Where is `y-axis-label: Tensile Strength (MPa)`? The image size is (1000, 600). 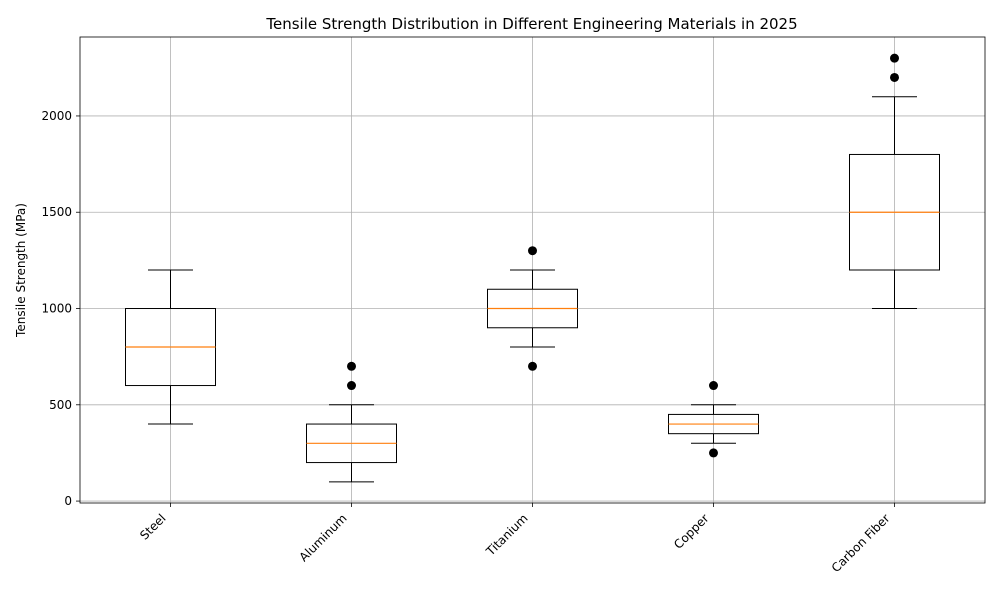
y-axis-label: Tensile Strength (MPa) is located at coordinates (21, 270).